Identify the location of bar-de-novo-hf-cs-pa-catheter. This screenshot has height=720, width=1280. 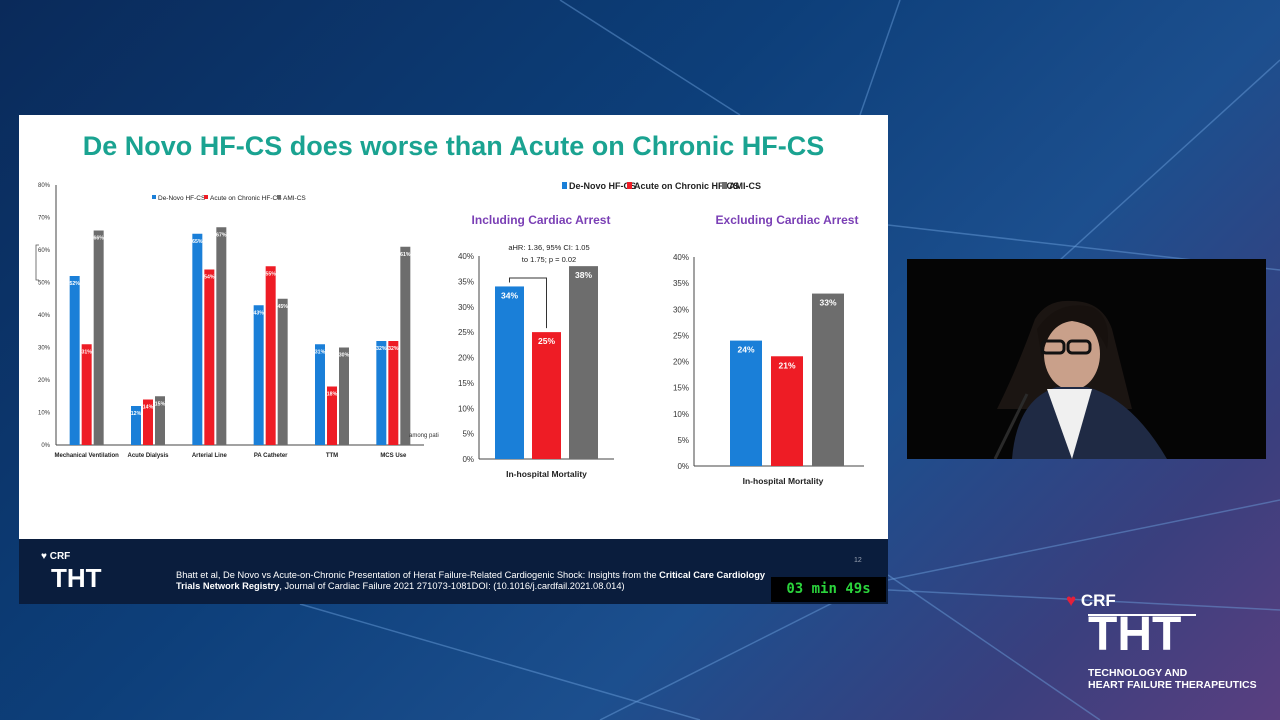
(258, 375).